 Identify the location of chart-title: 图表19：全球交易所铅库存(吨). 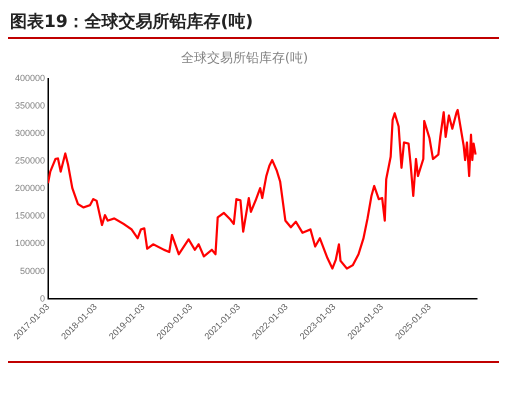
(131, 22).